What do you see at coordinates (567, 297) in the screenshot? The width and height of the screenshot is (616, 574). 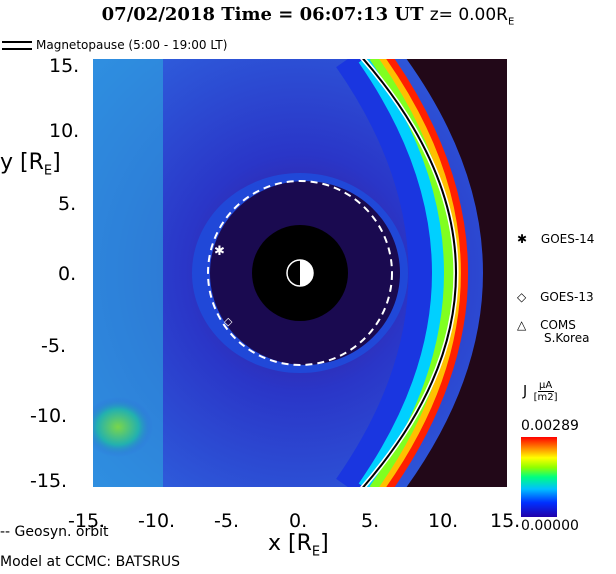 I see `goes13-label: GOES-13` at bounding box center [567, 297].